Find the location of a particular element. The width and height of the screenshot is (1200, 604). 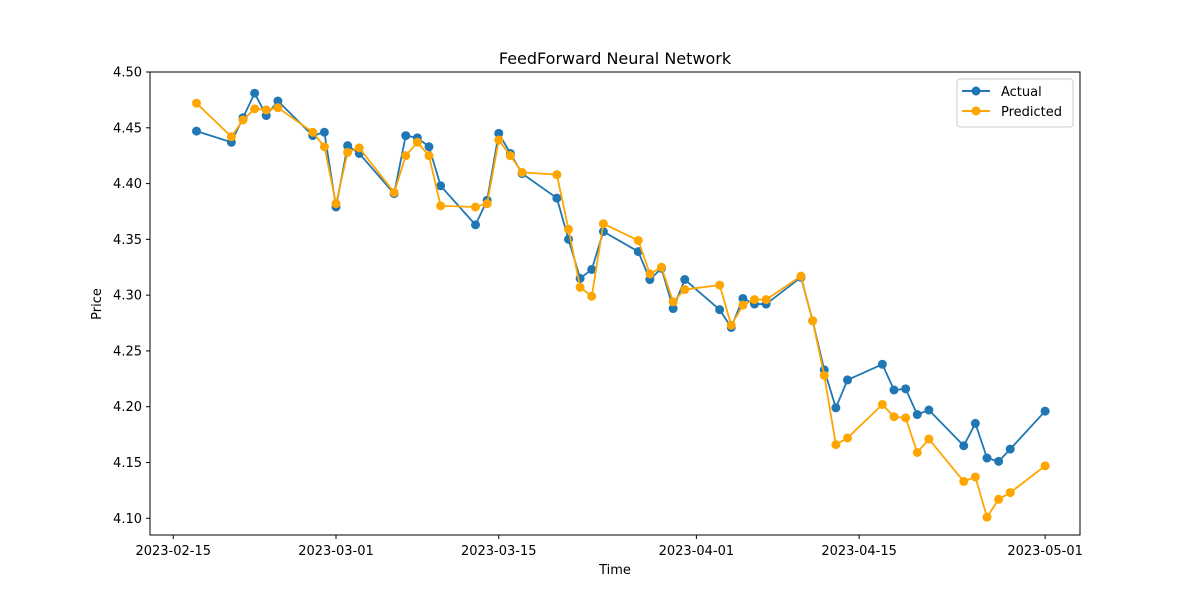

legend-marker-predicted is located at coordinates (976, 111).